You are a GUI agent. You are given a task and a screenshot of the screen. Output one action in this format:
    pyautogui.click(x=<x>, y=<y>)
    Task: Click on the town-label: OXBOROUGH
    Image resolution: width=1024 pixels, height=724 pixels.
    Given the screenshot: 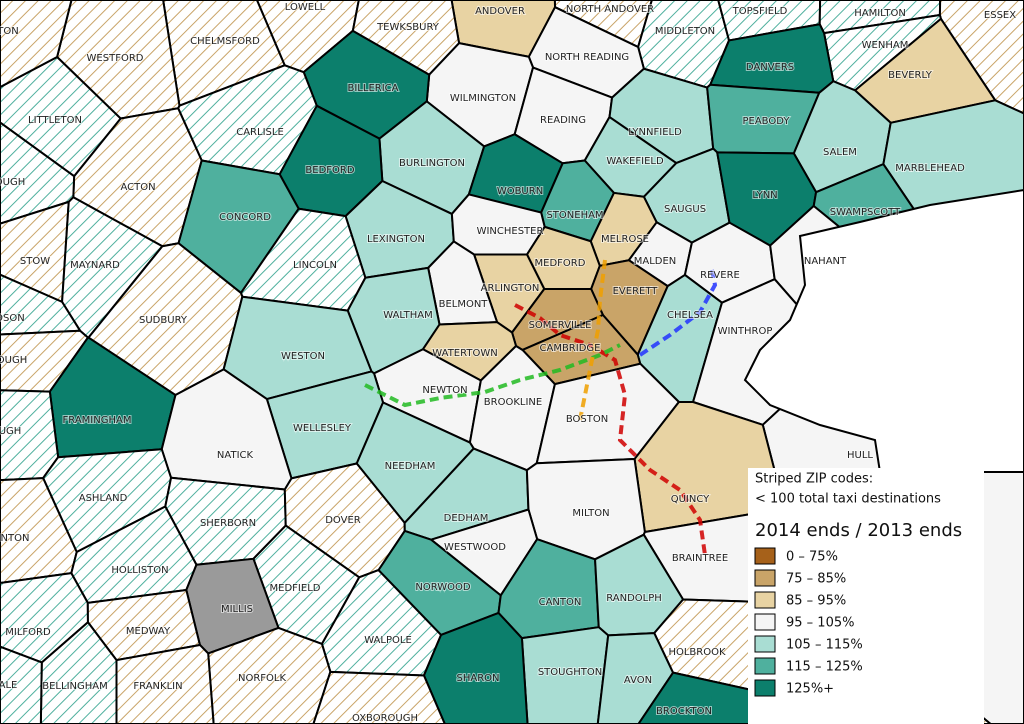 What is the action you would take?
    pyautogui.click(x=385, y=718)
    